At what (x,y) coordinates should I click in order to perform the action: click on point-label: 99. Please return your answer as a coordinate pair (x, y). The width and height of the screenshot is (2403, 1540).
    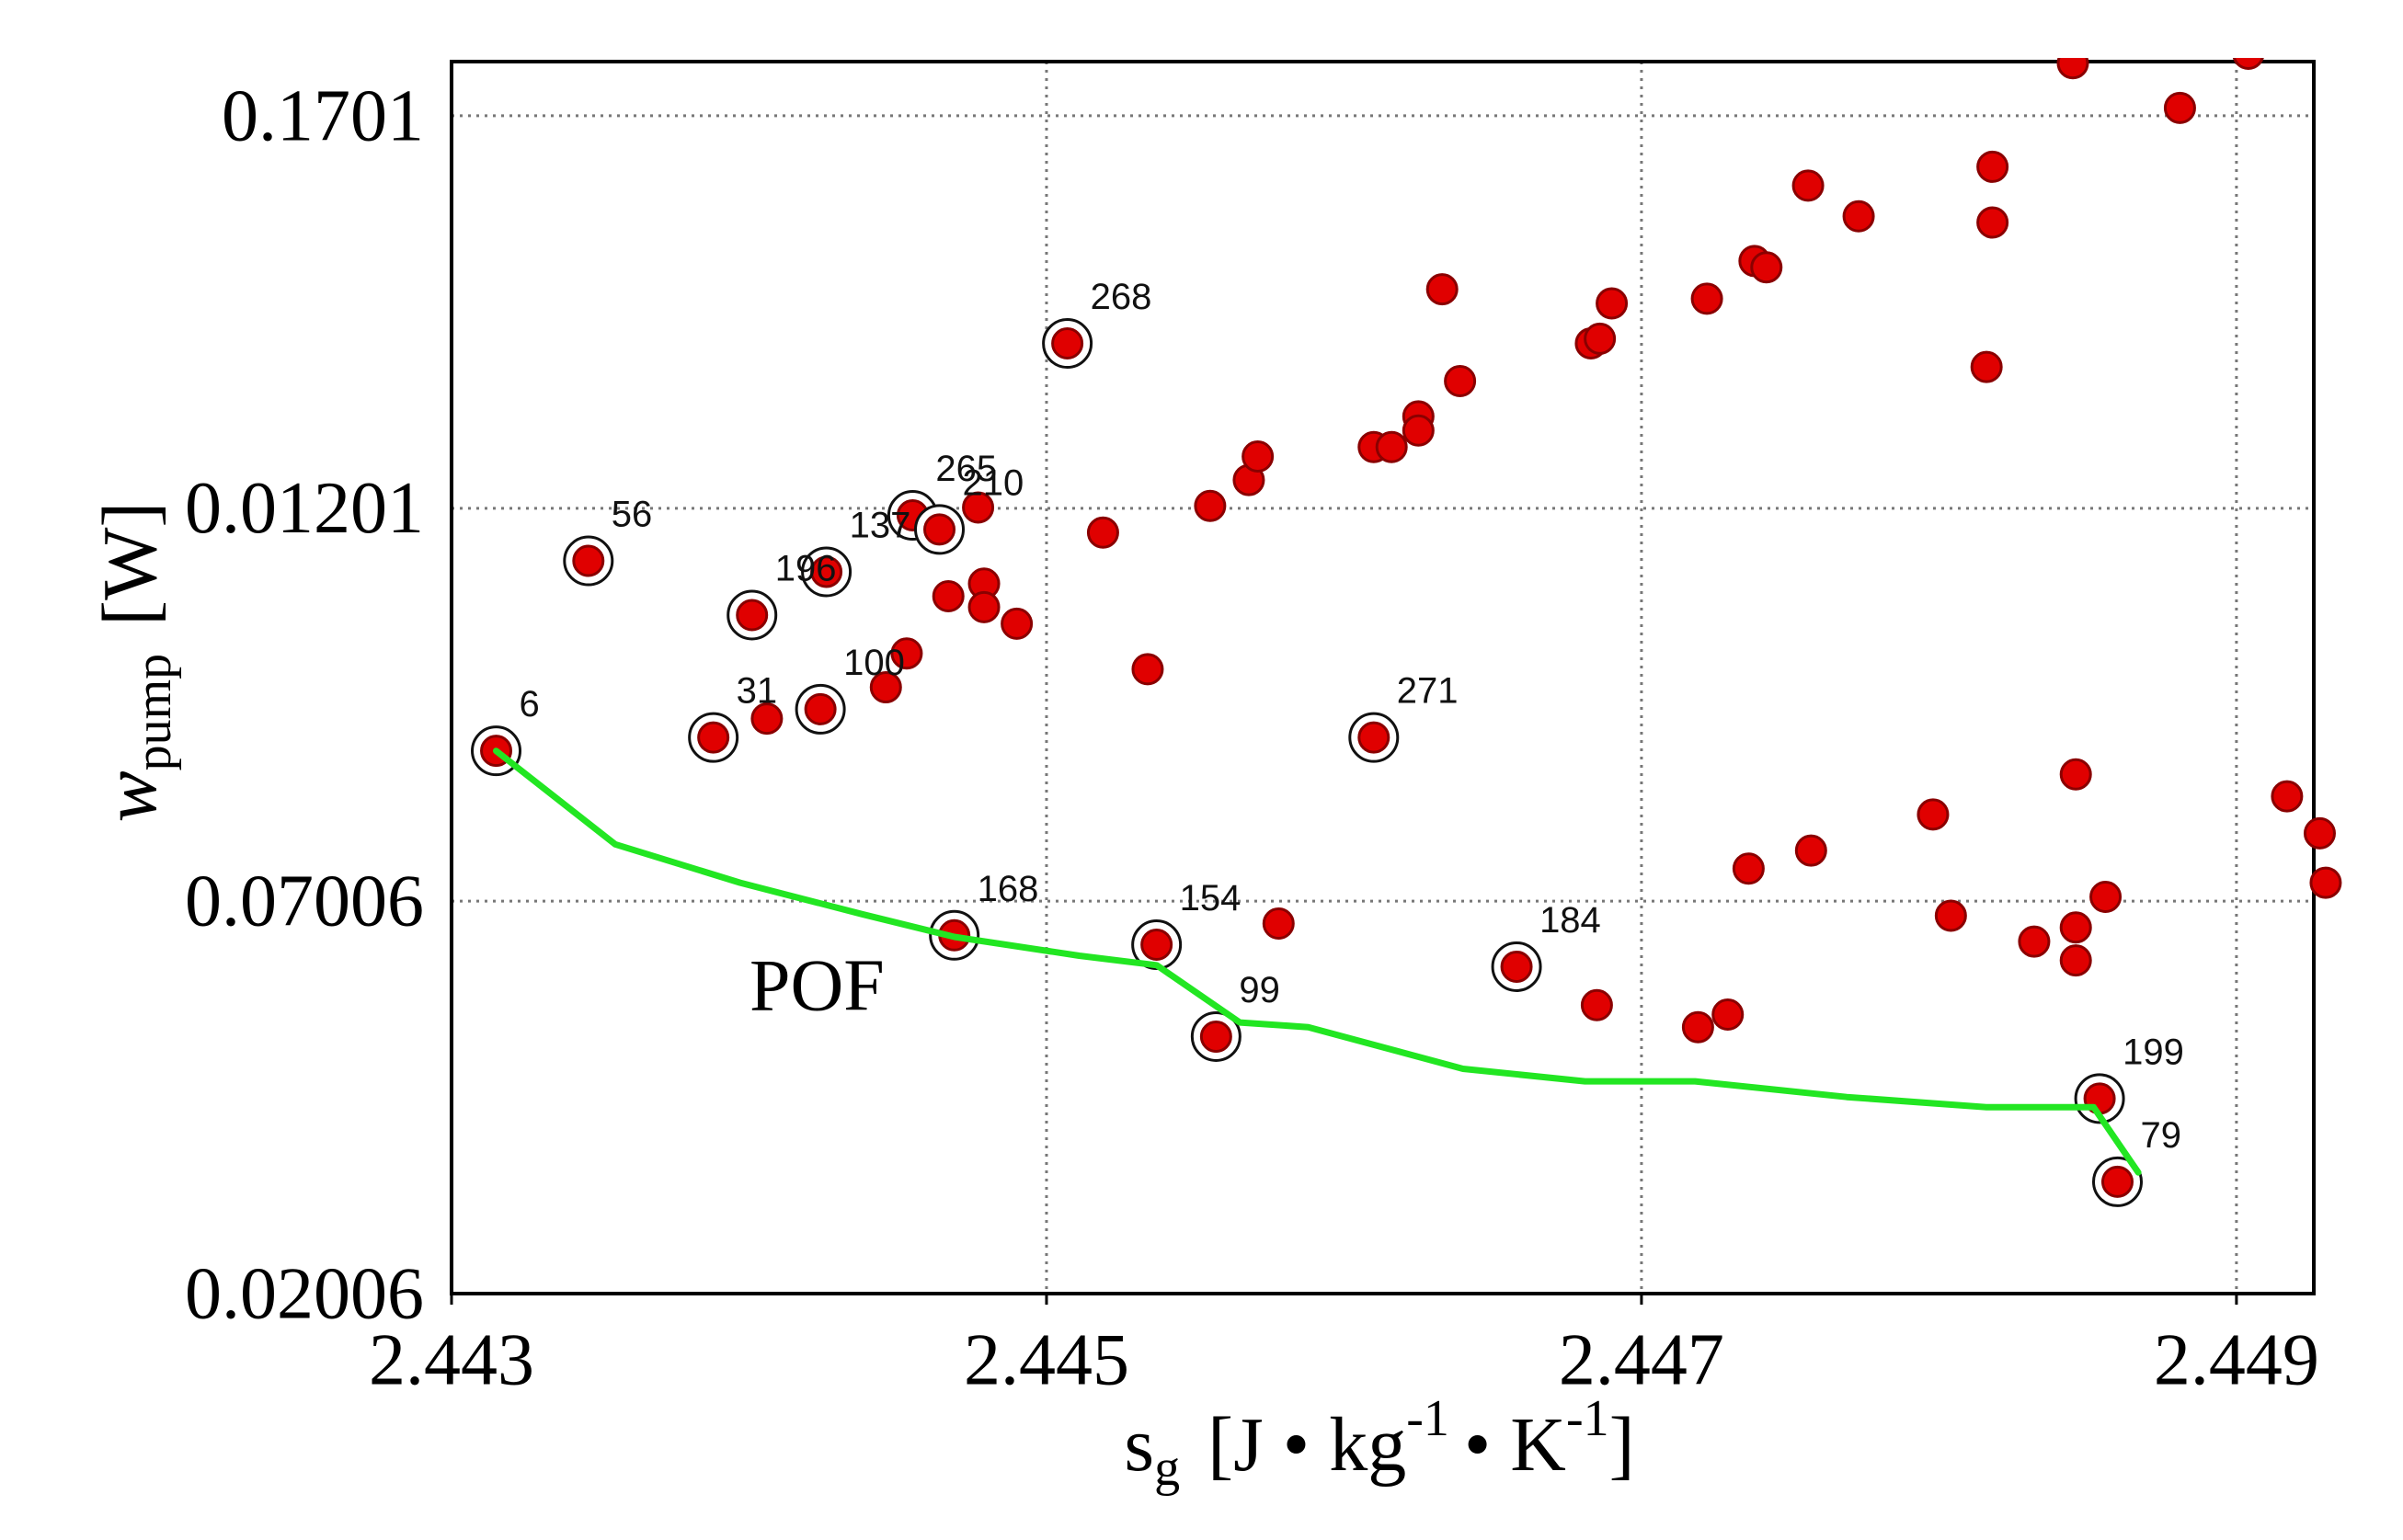
    Looking at the image, I should click on (1259, 990).